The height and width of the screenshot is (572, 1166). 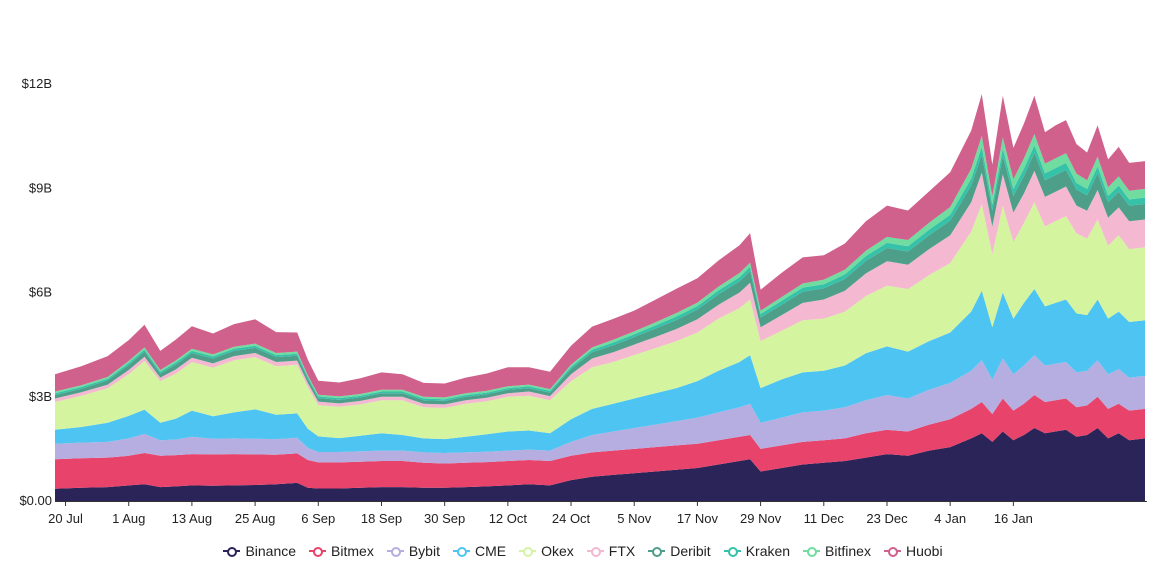 What do you see at coordinates (318, 518) in the screenshot?
I see `x-tick-label: 6 Sep` at bounding box center [318, 518].